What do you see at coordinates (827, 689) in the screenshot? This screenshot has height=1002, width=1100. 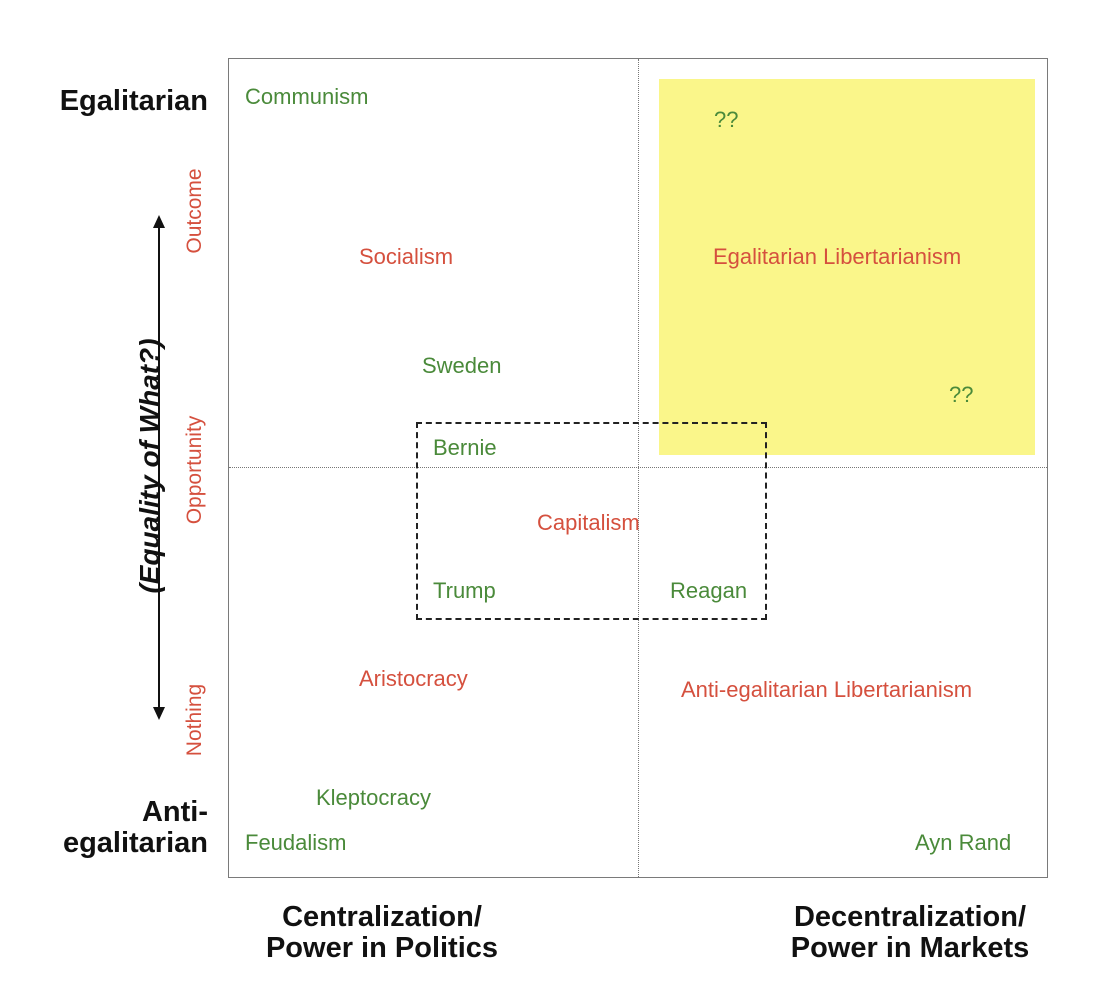 I see `label-anti-egalitarian-libertarianism: Anti-egalitarian Libertarianism` at bounding box center [827, 689].